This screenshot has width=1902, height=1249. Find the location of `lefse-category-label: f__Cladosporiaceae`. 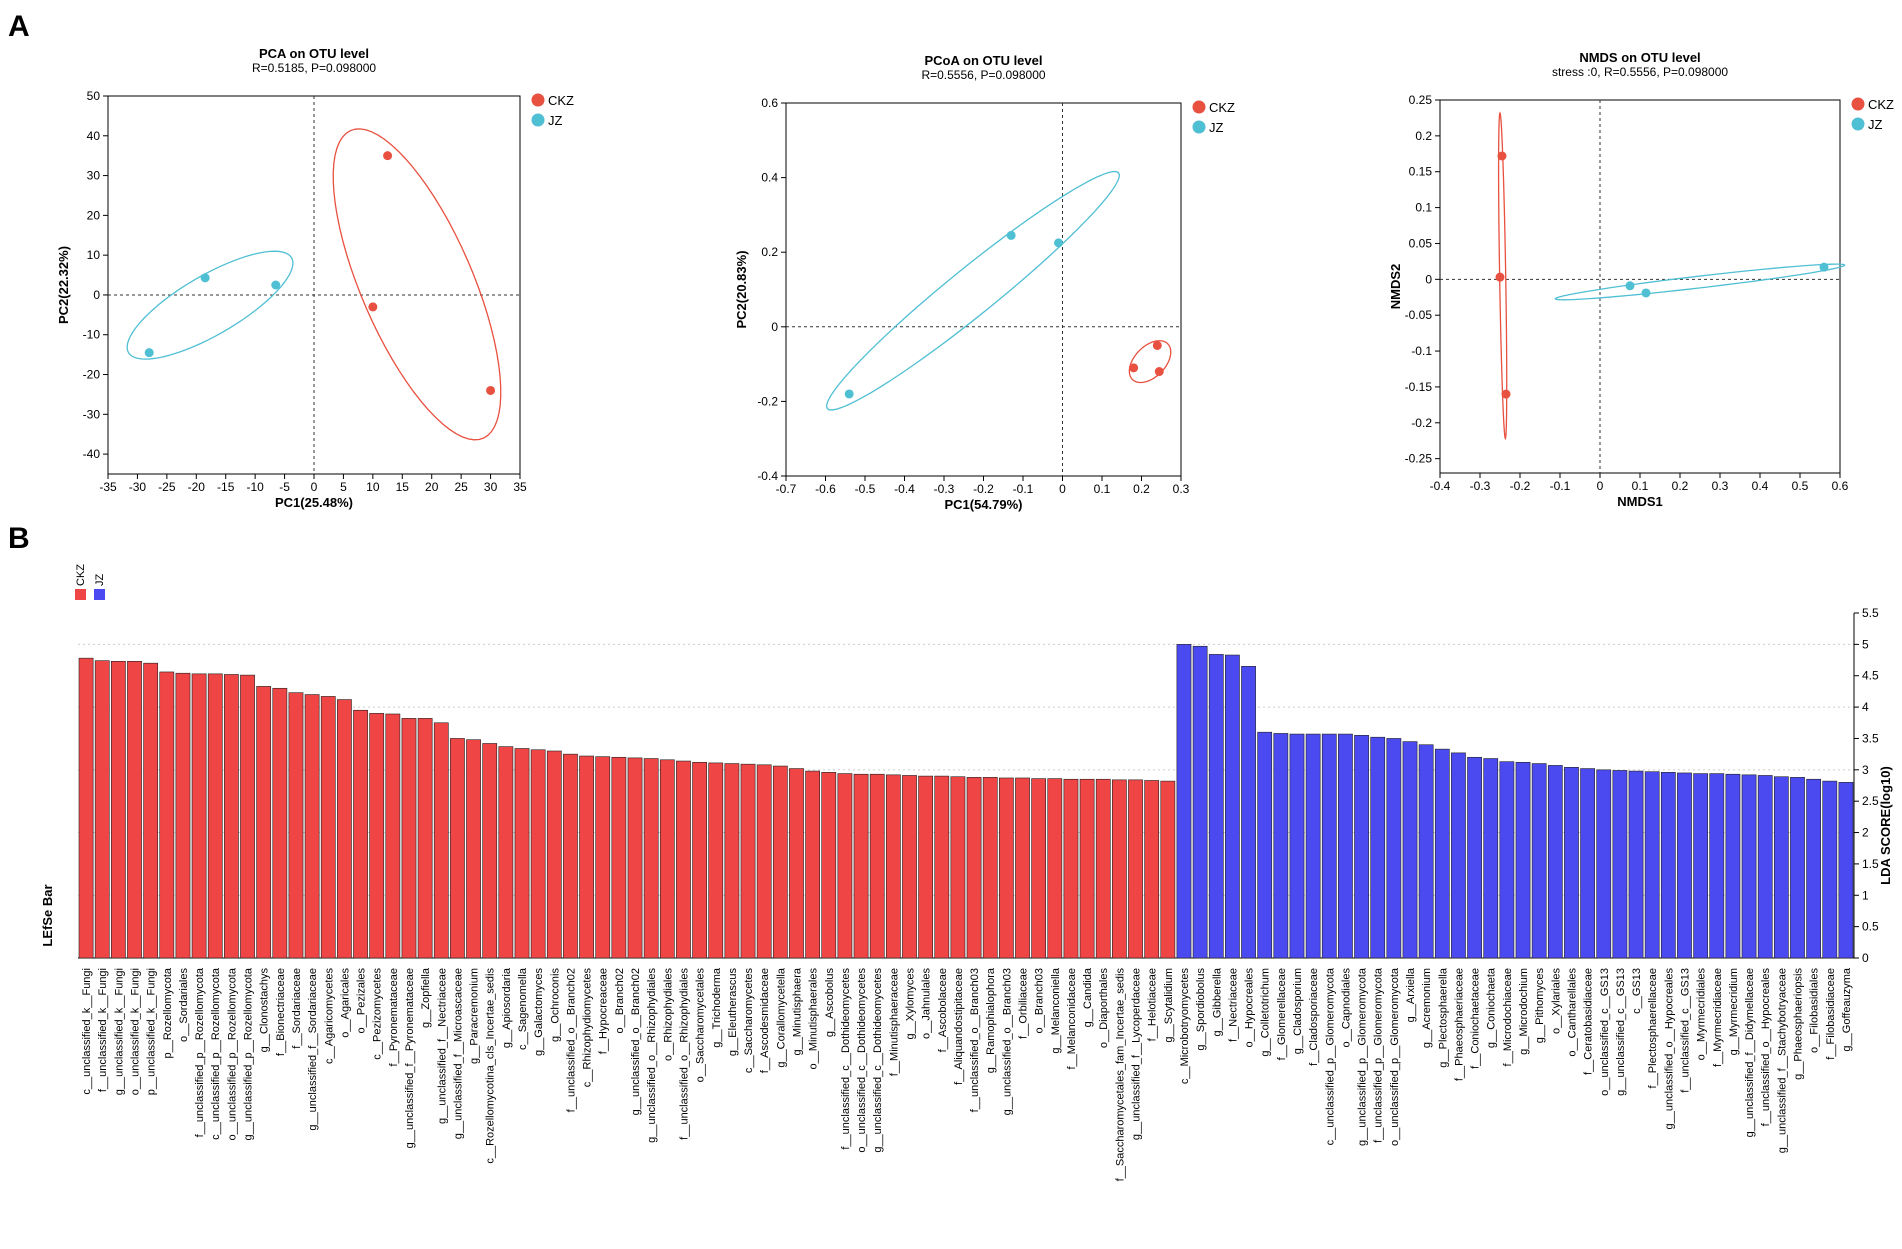

lefse-category-label: f__Cladosporiaceae is located at coordinates (1314, 1017).